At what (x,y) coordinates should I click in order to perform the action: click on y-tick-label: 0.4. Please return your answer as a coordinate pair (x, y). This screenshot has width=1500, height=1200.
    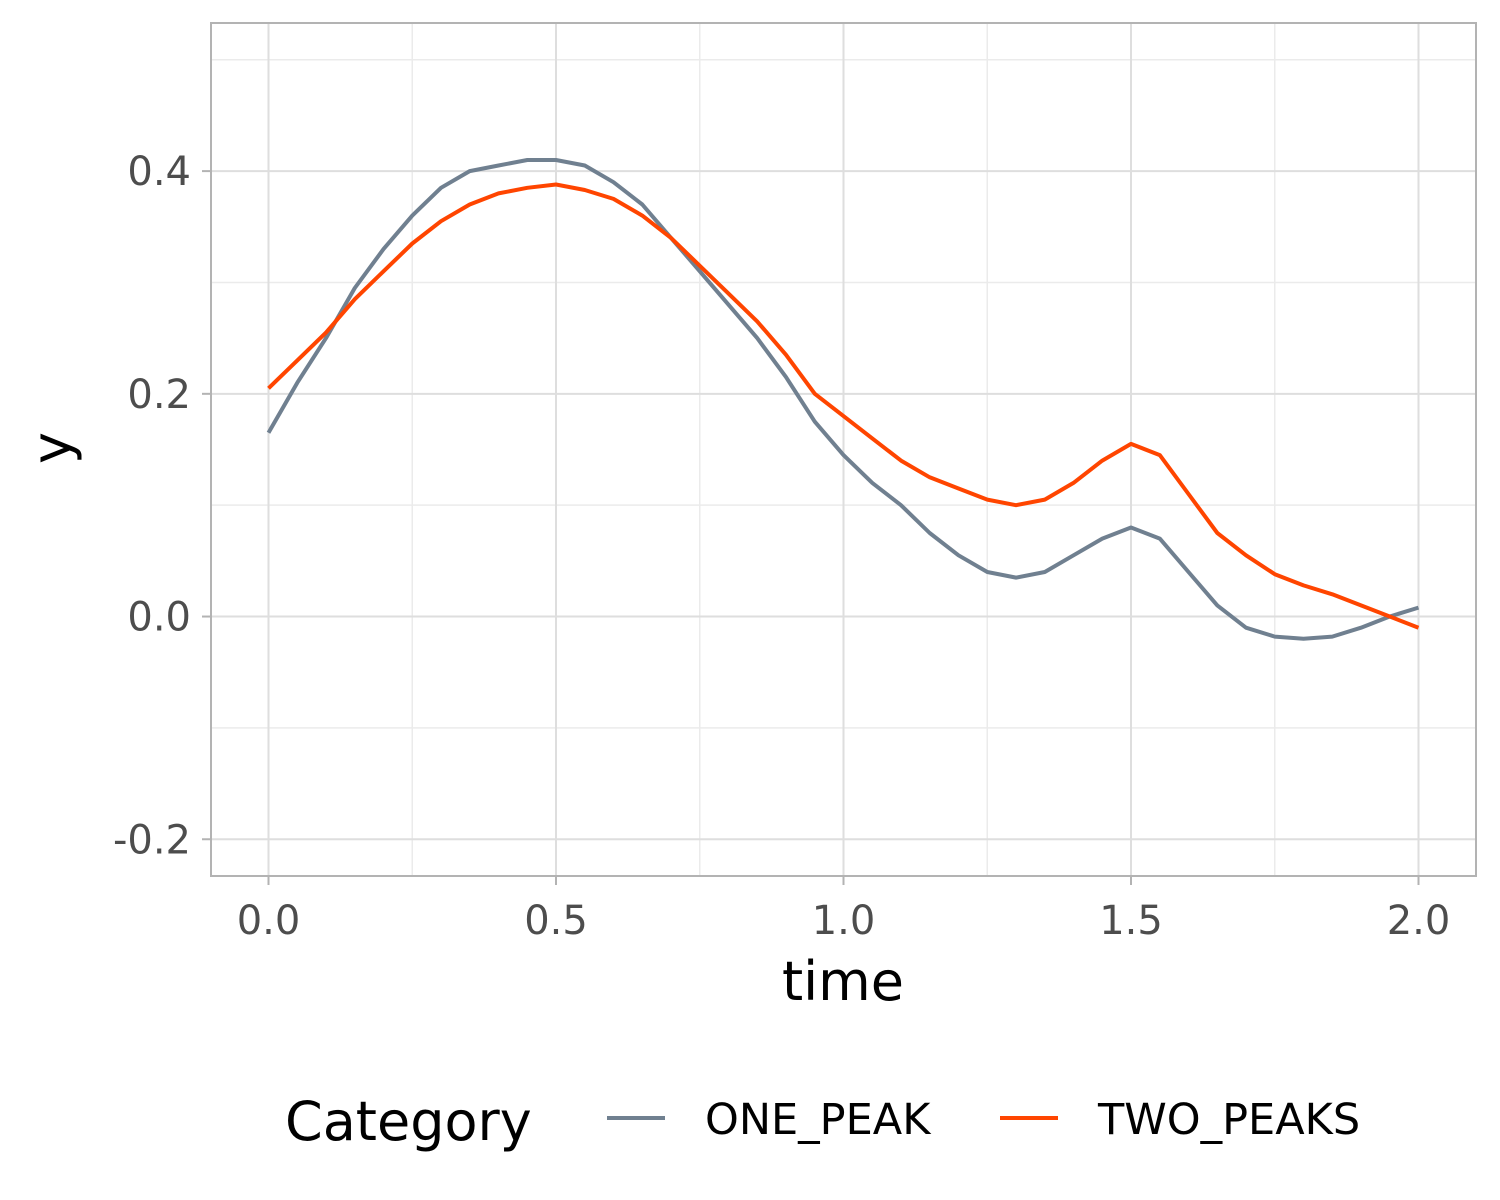
    Looking at the image, I should click on (159, 172).